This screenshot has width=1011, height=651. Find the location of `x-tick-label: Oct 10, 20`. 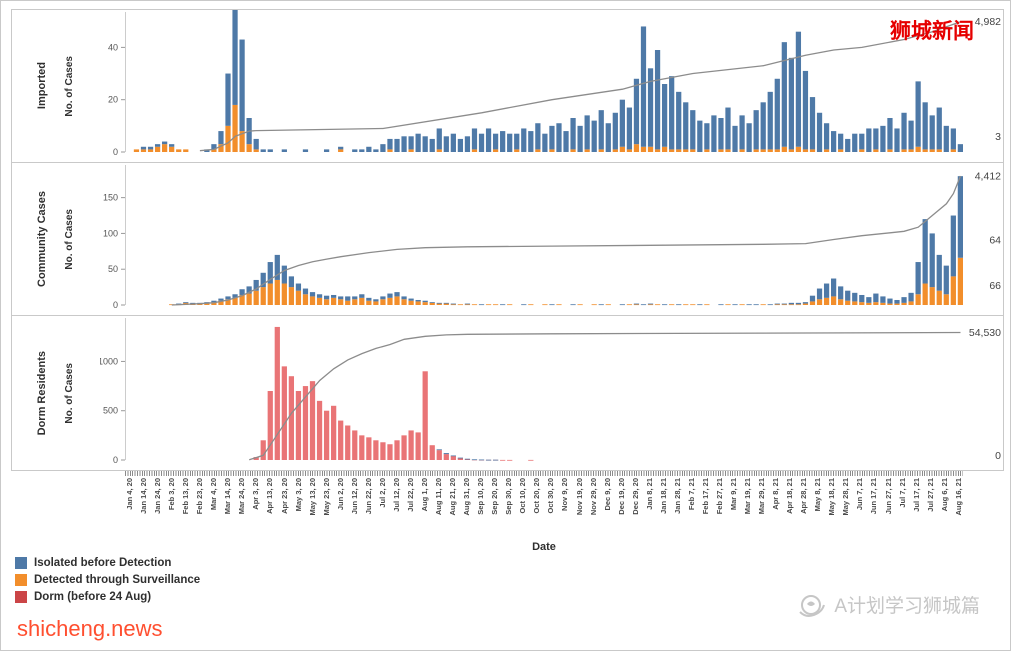

x-tick-label: Oct 10, 20 is located at coordinates (523, 496).